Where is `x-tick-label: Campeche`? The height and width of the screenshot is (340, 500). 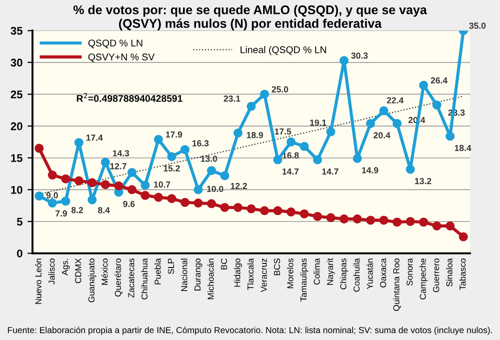 x-tick-label: Campeche is located at coordinates (424, 279).